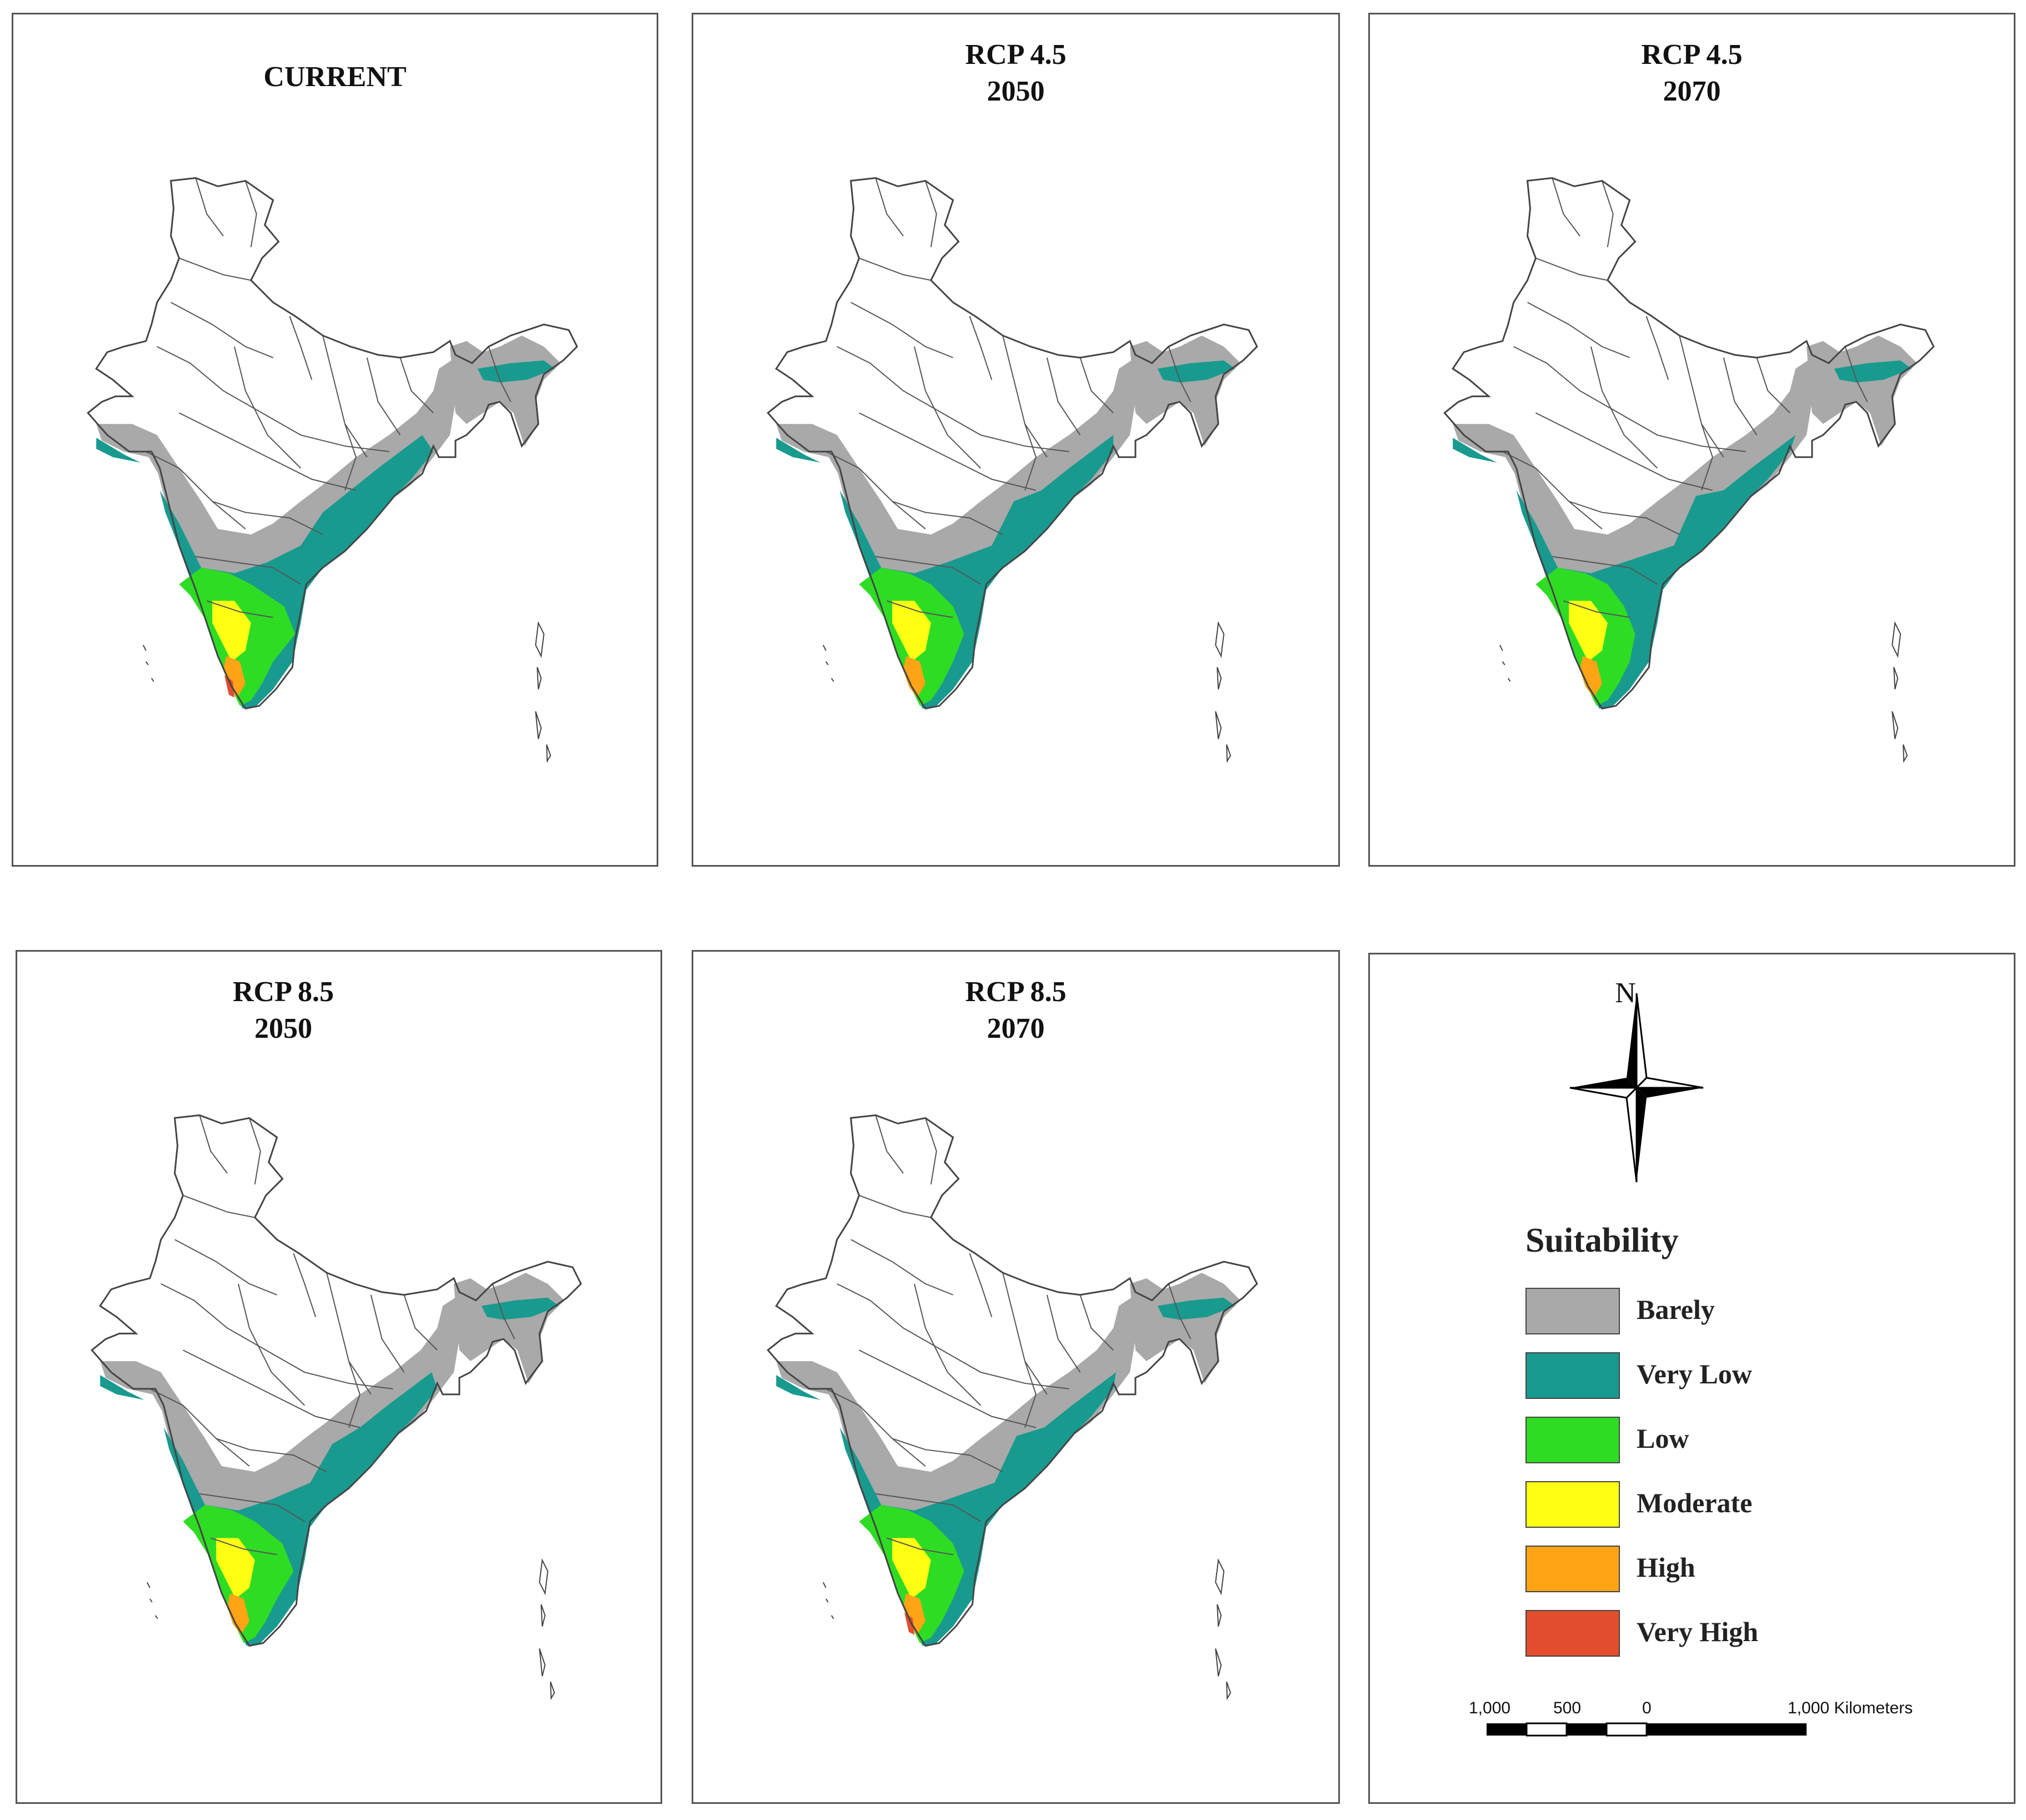 The height and width of the screenshot is (1820, 2026). What do you see at coordinates (1850, 1708) in the screenshot?
I see `scale-tick-1000-km: 1,000 Kilometers` at bounding box center [1850, 1708].